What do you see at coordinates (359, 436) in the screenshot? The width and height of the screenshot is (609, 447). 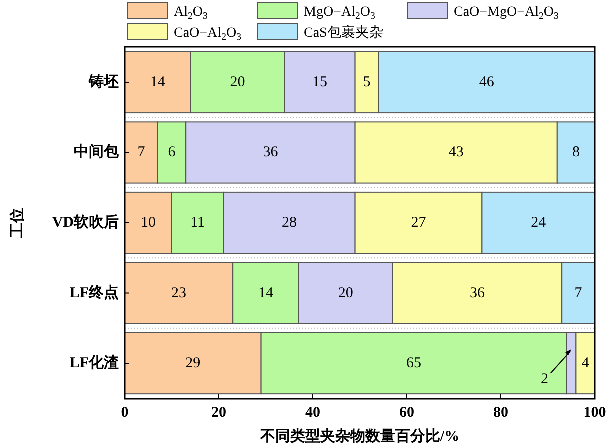 I see `x-axis-title: 不同类型夹杂物数量百分比/%` at bounding box center [359, 436].